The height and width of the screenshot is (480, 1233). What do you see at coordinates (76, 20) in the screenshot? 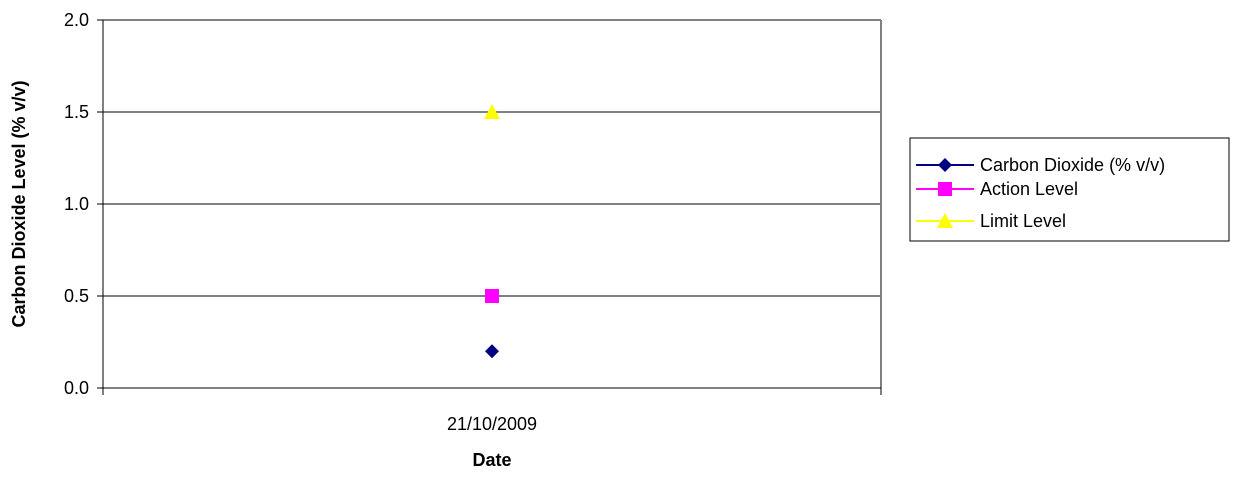
I see `y-tick-label: 2.0` at bounding box center [76, 20].